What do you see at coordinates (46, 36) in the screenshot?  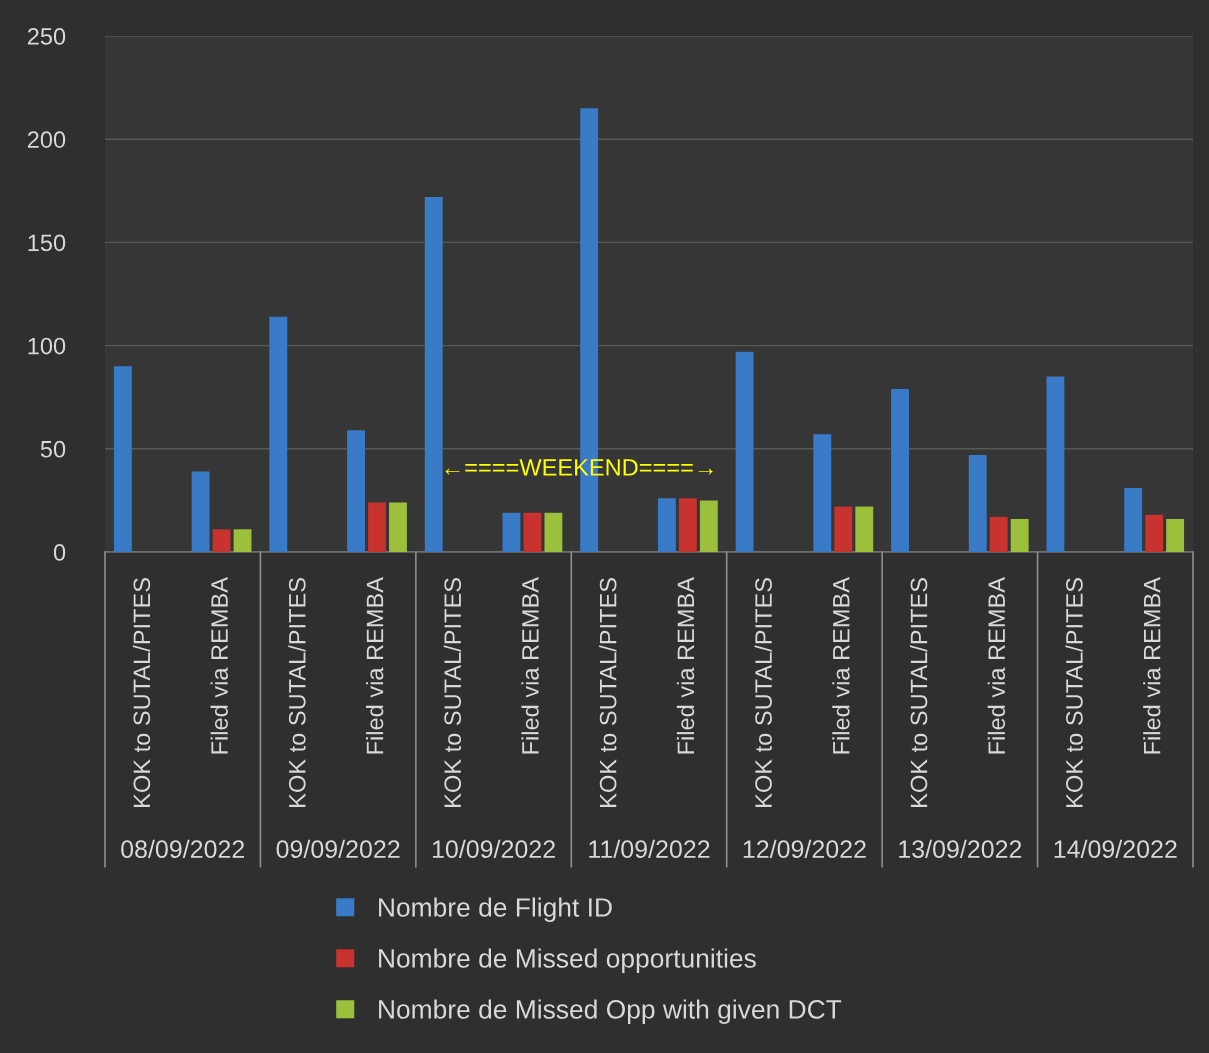 I see `y-tick-label: 250` at bounding box center [46, 36].